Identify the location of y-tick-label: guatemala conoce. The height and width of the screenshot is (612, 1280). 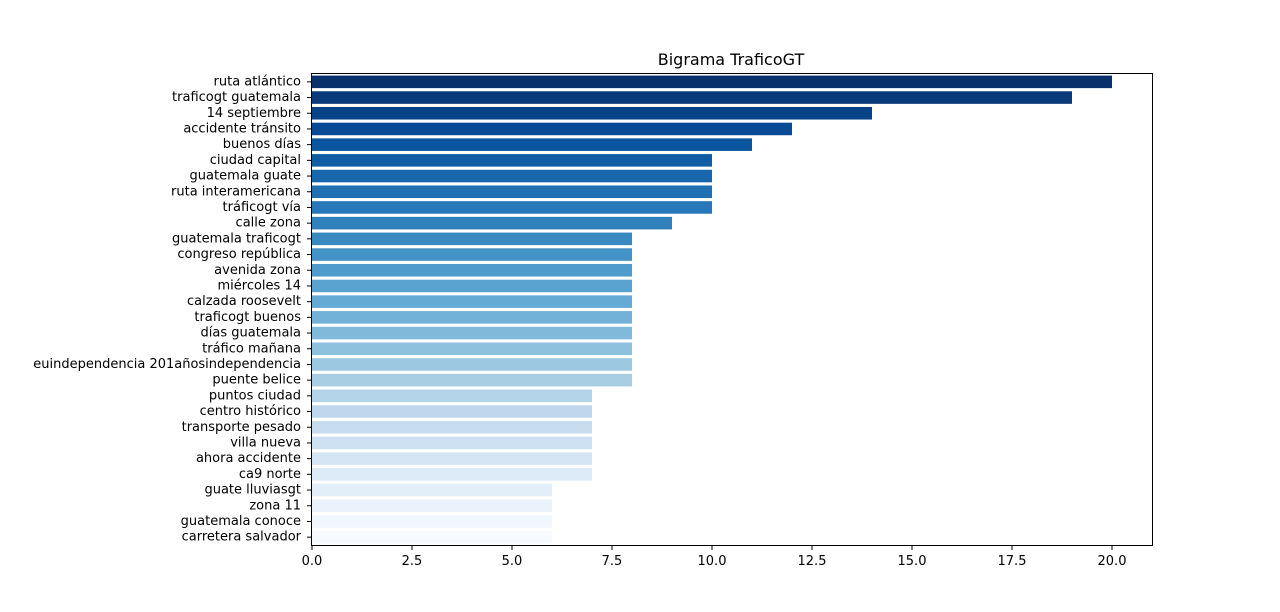
(241, 521).